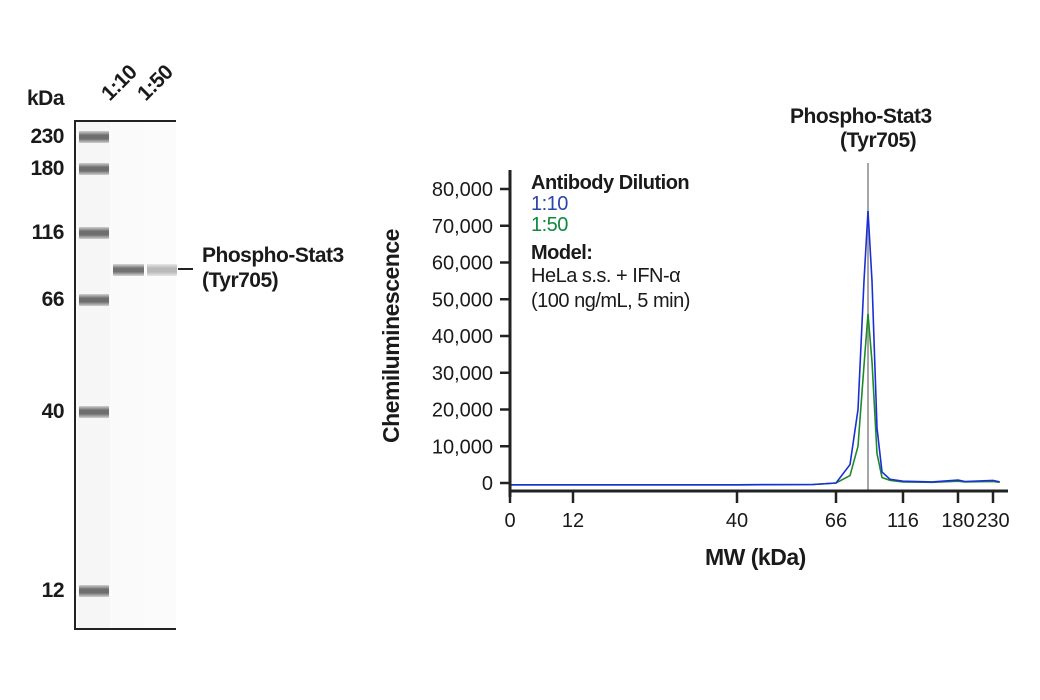 The height and width of the screenshot is (700, 1040). What do you see at coordinates (737, 521) in the screenshot?
I see `x-tick-label: 40` at bounding box center [737, 521].